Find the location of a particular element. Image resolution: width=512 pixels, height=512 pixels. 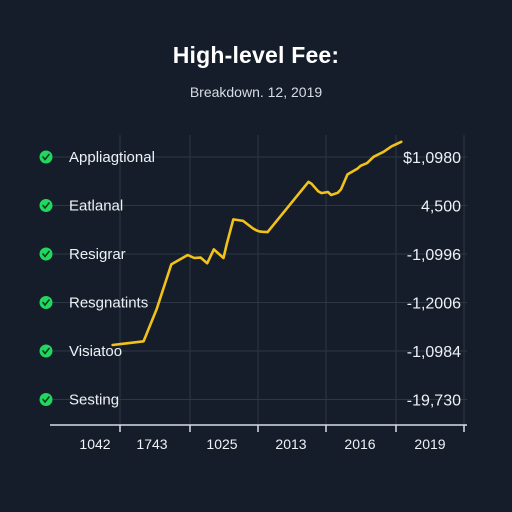

x-tick-label: 1743 is located at coordinates (151, 444).